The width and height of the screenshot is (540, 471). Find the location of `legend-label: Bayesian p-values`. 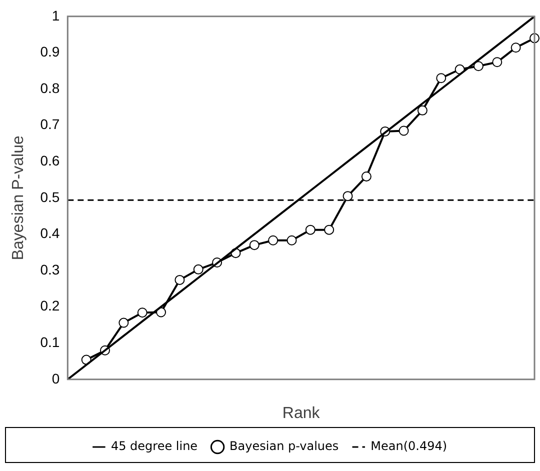

legend-label: Bayesian p-values is located at coordinates (284, 446).